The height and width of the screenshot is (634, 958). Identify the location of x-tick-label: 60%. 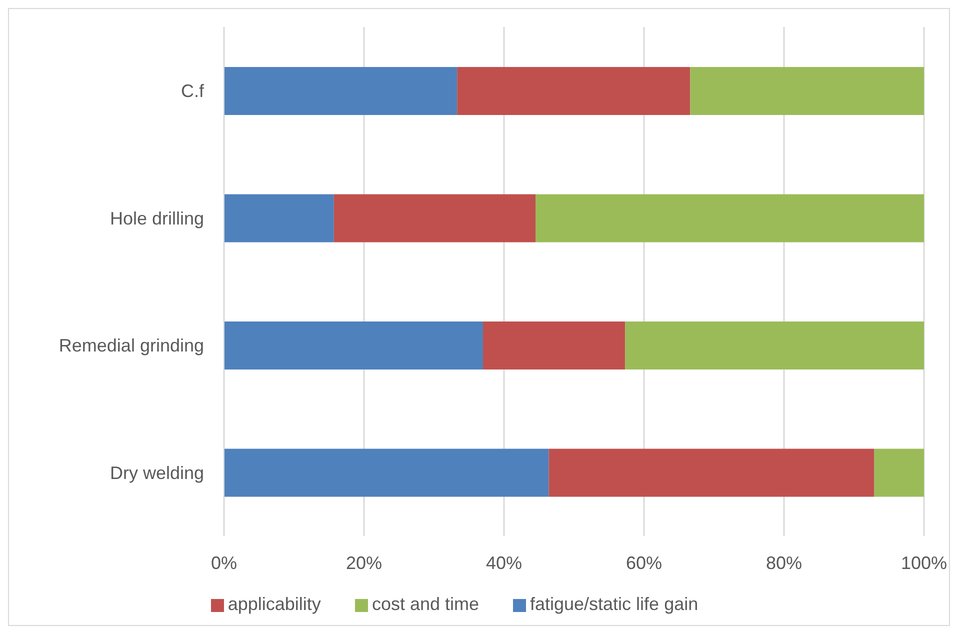
(644, 562).